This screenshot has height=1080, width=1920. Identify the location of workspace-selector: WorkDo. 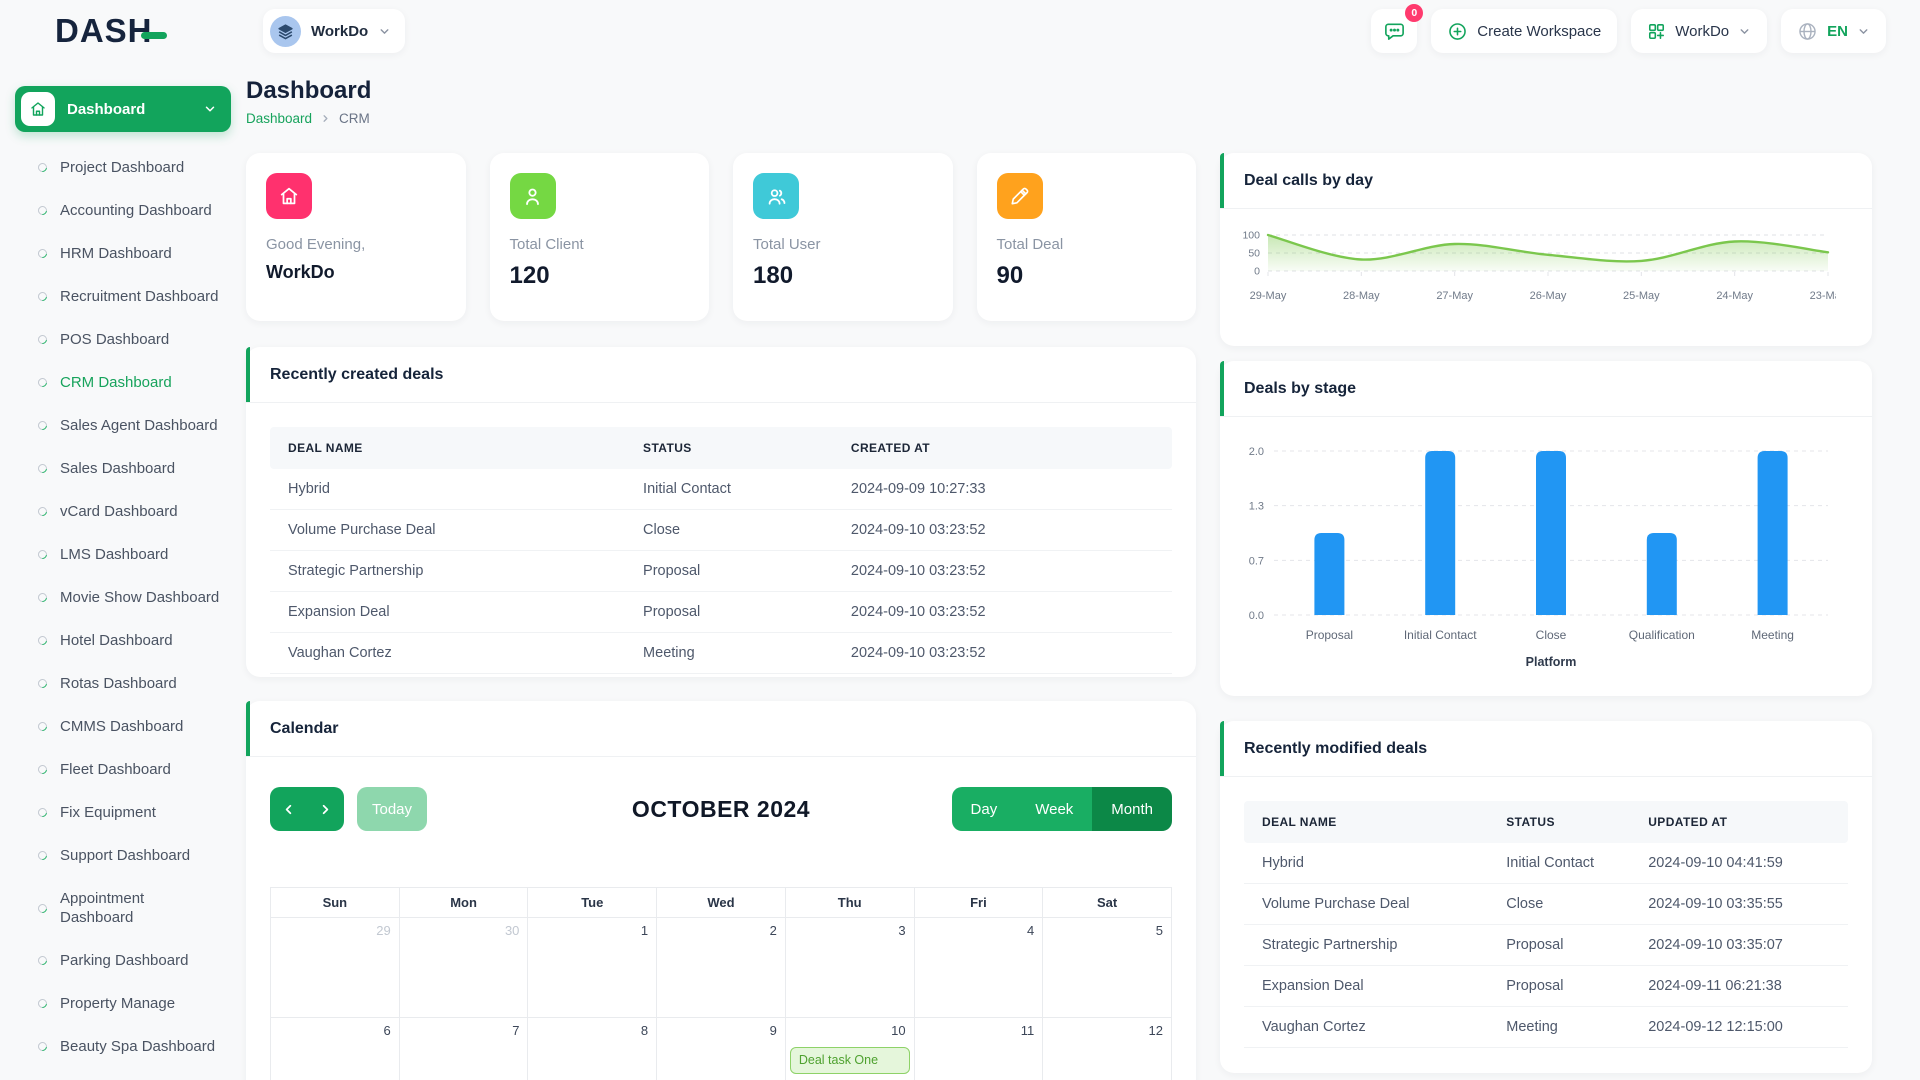
(334, 31).